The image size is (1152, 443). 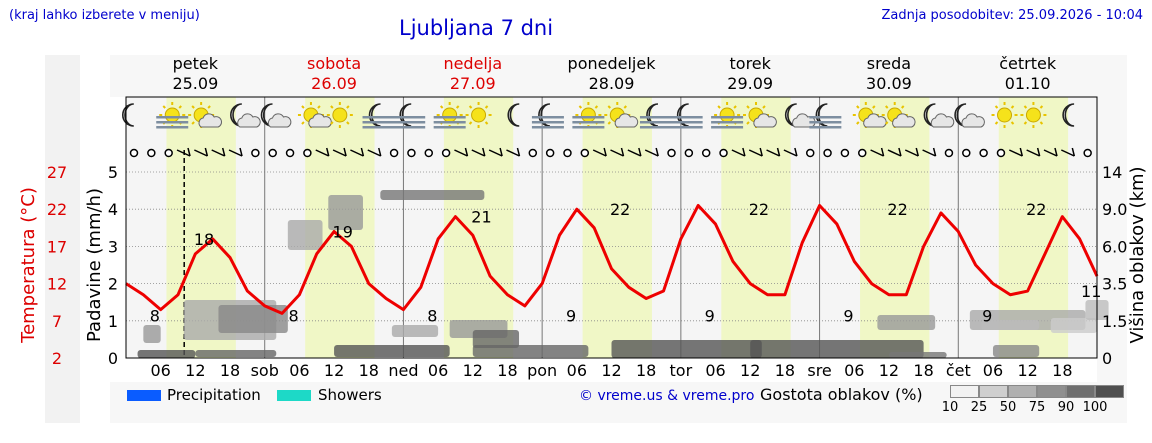 I want to click on y-left-axis-label: Padavine (mm/h), so click(x=94, y=265).